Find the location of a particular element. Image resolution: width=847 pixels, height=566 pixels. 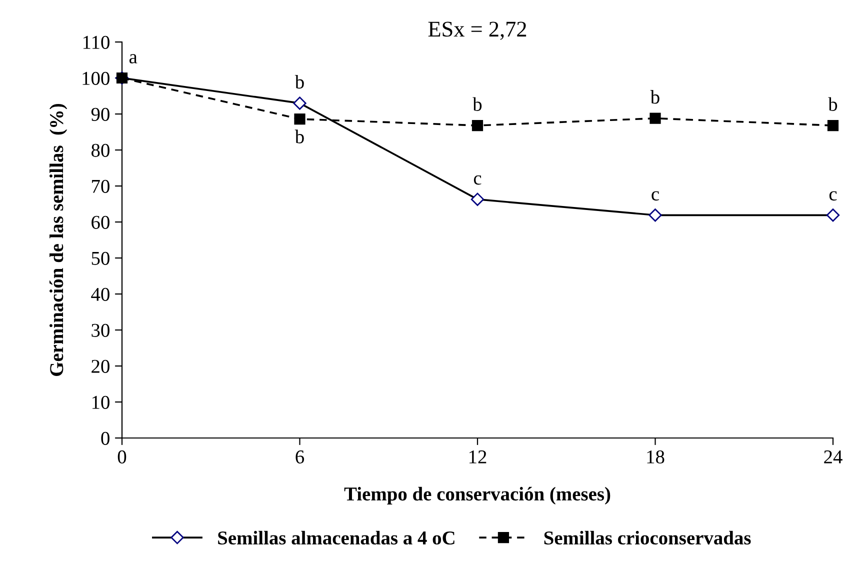

chart-title: ESx = 2,72 is located at coordinates (477, 31).